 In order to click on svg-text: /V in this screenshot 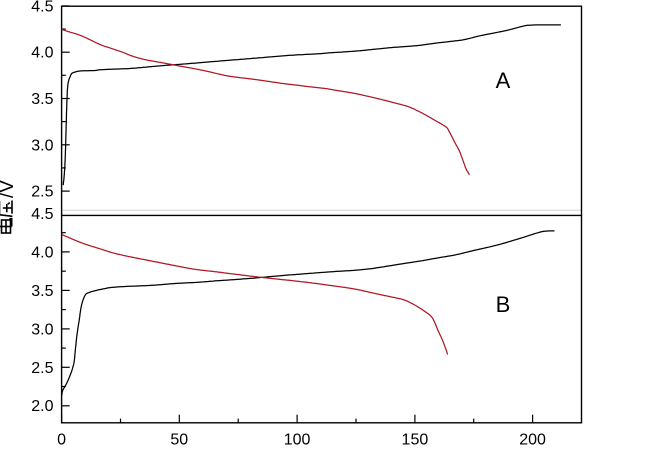, I will do `click(9, 189)`.